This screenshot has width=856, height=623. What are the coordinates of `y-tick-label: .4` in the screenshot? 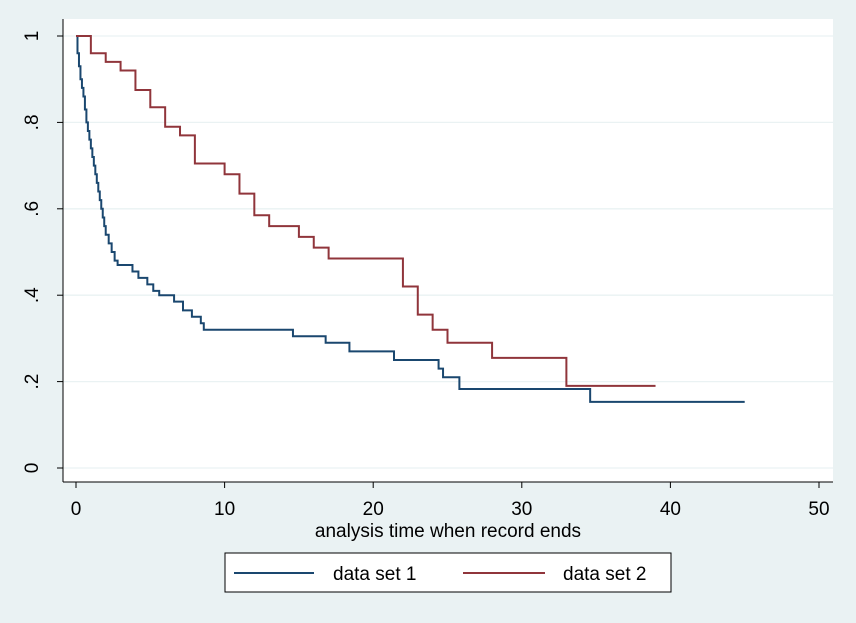 It's located at (32, 295).